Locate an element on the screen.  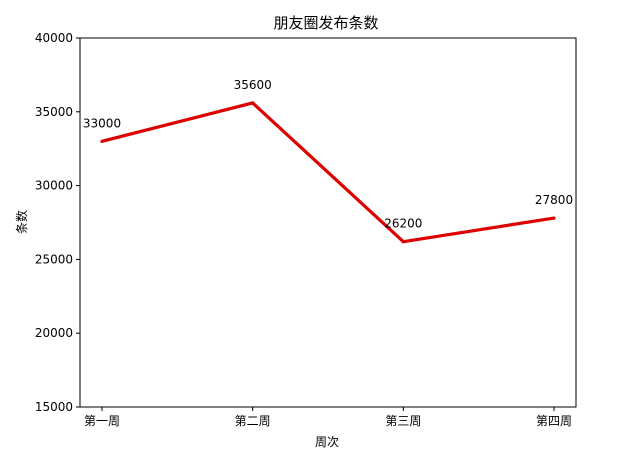
x-axis-ticks: 第一周 第二周 第三周 第四周 is located at coordinates (328, 417).